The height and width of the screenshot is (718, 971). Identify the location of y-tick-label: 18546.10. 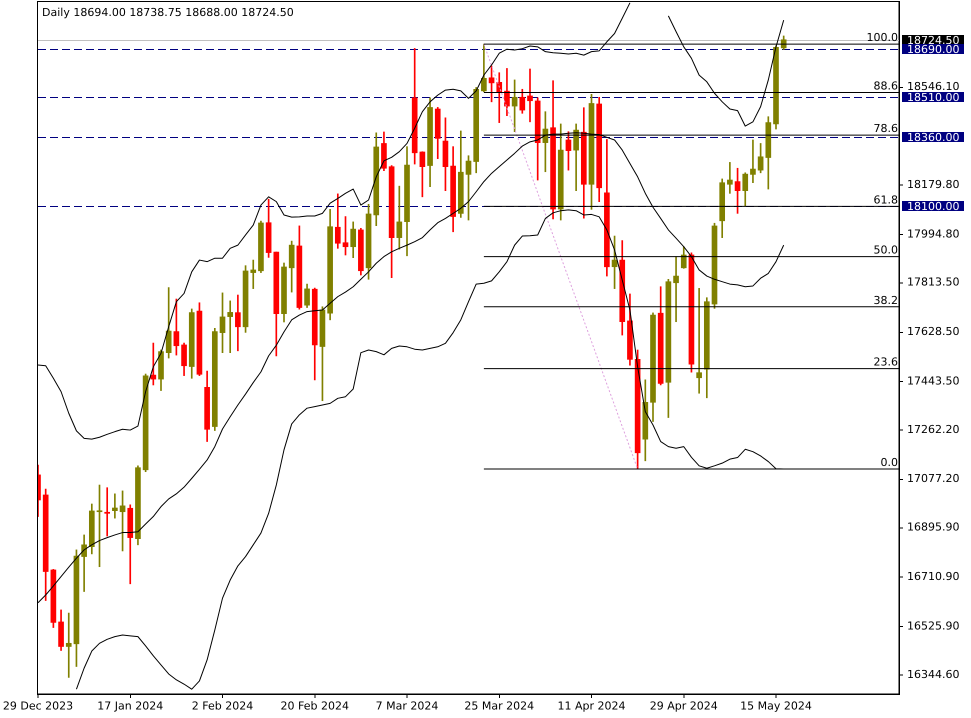
(933, 87).